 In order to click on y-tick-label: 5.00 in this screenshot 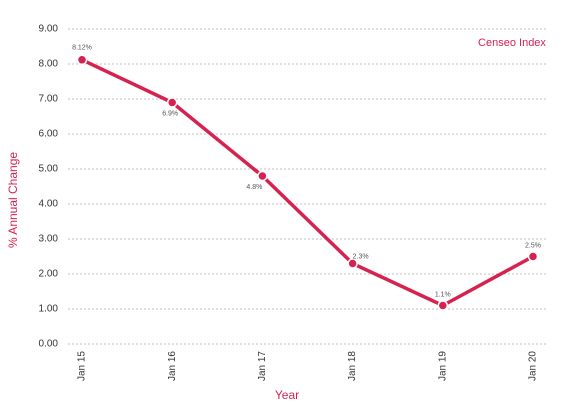, I will do `click(49, 169)`.